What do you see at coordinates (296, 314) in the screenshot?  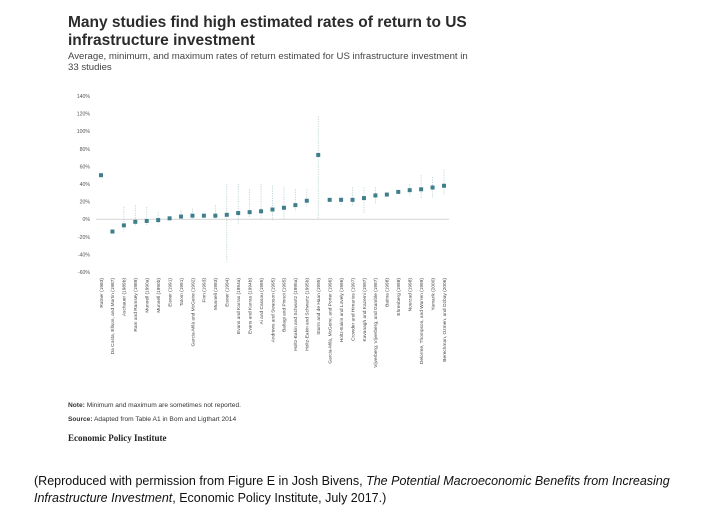 I see `x-tick-label: Holtz-Eakin and Schwartz (1995a)` at bounding box center [296, 314].